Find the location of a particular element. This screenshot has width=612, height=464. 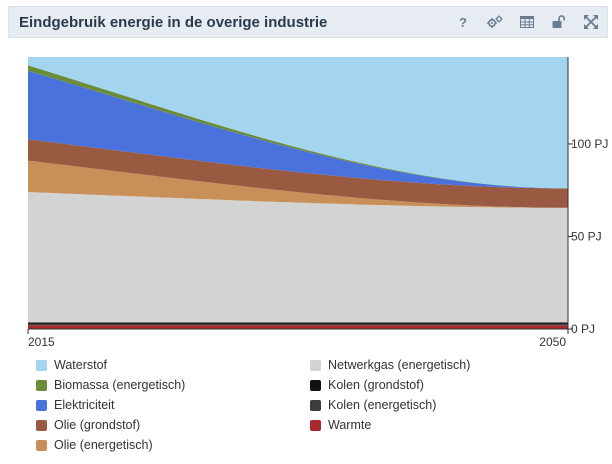

legend-item-waterstof: Waterstof is located at coordinates (71, 365).